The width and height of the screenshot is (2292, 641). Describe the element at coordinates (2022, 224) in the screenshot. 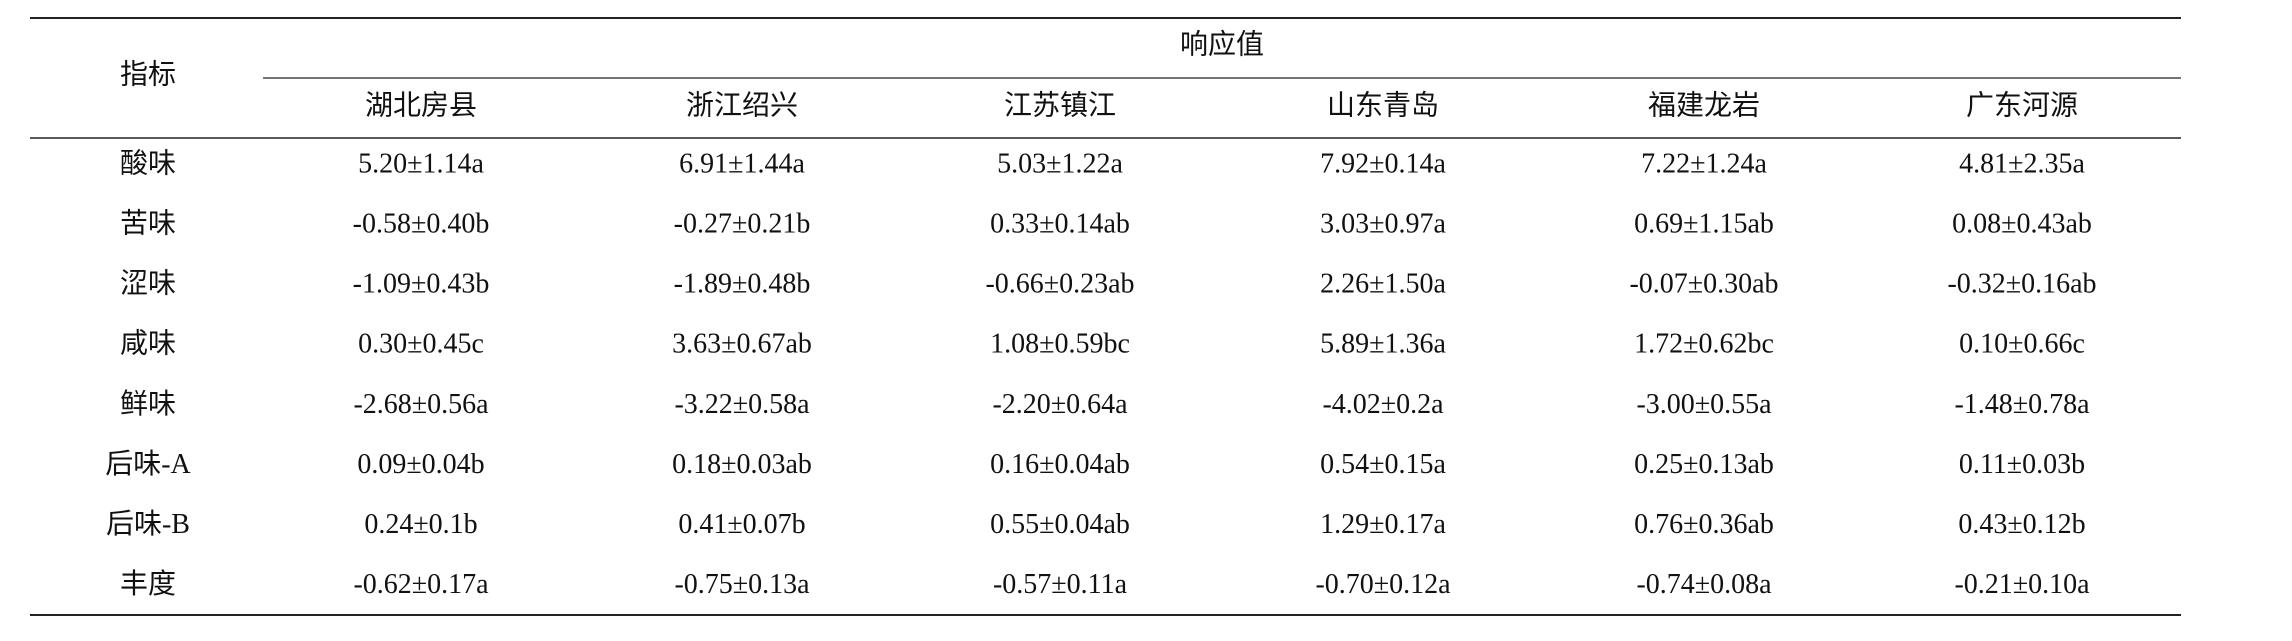

I see `cell: 0.08±0.43ab` at that location.